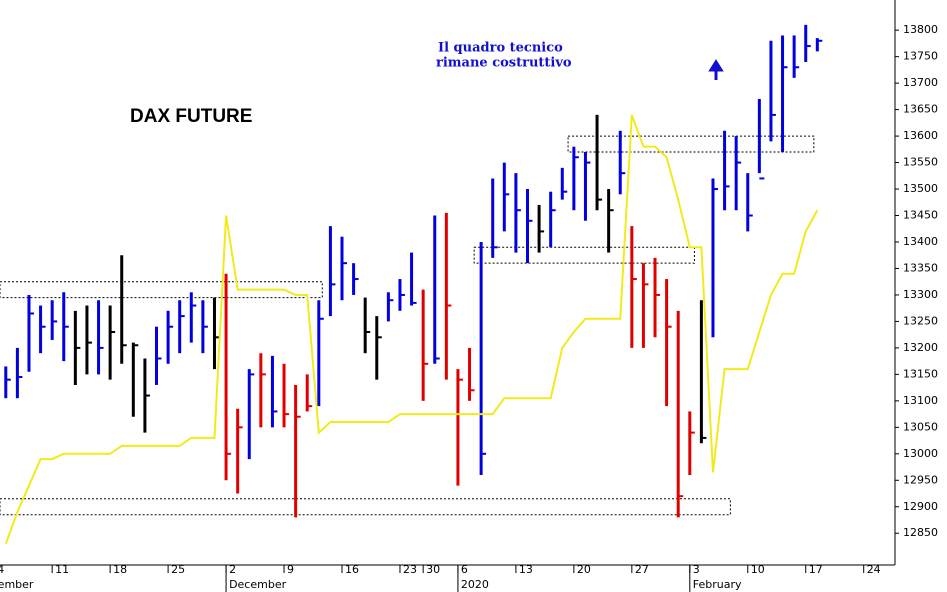  I want to click on x-tick-label: 18, so click(120, 569).